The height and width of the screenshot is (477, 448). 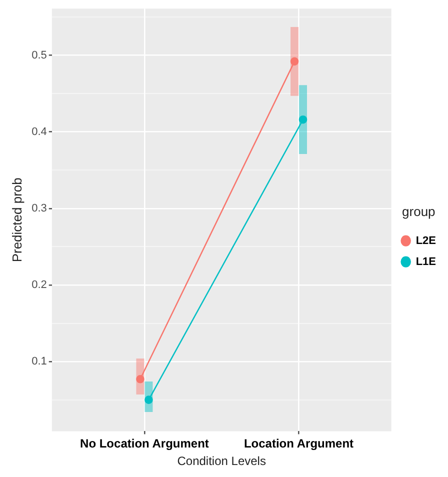 I want to click on legend-label: L1E, so click(x=426, y=262).